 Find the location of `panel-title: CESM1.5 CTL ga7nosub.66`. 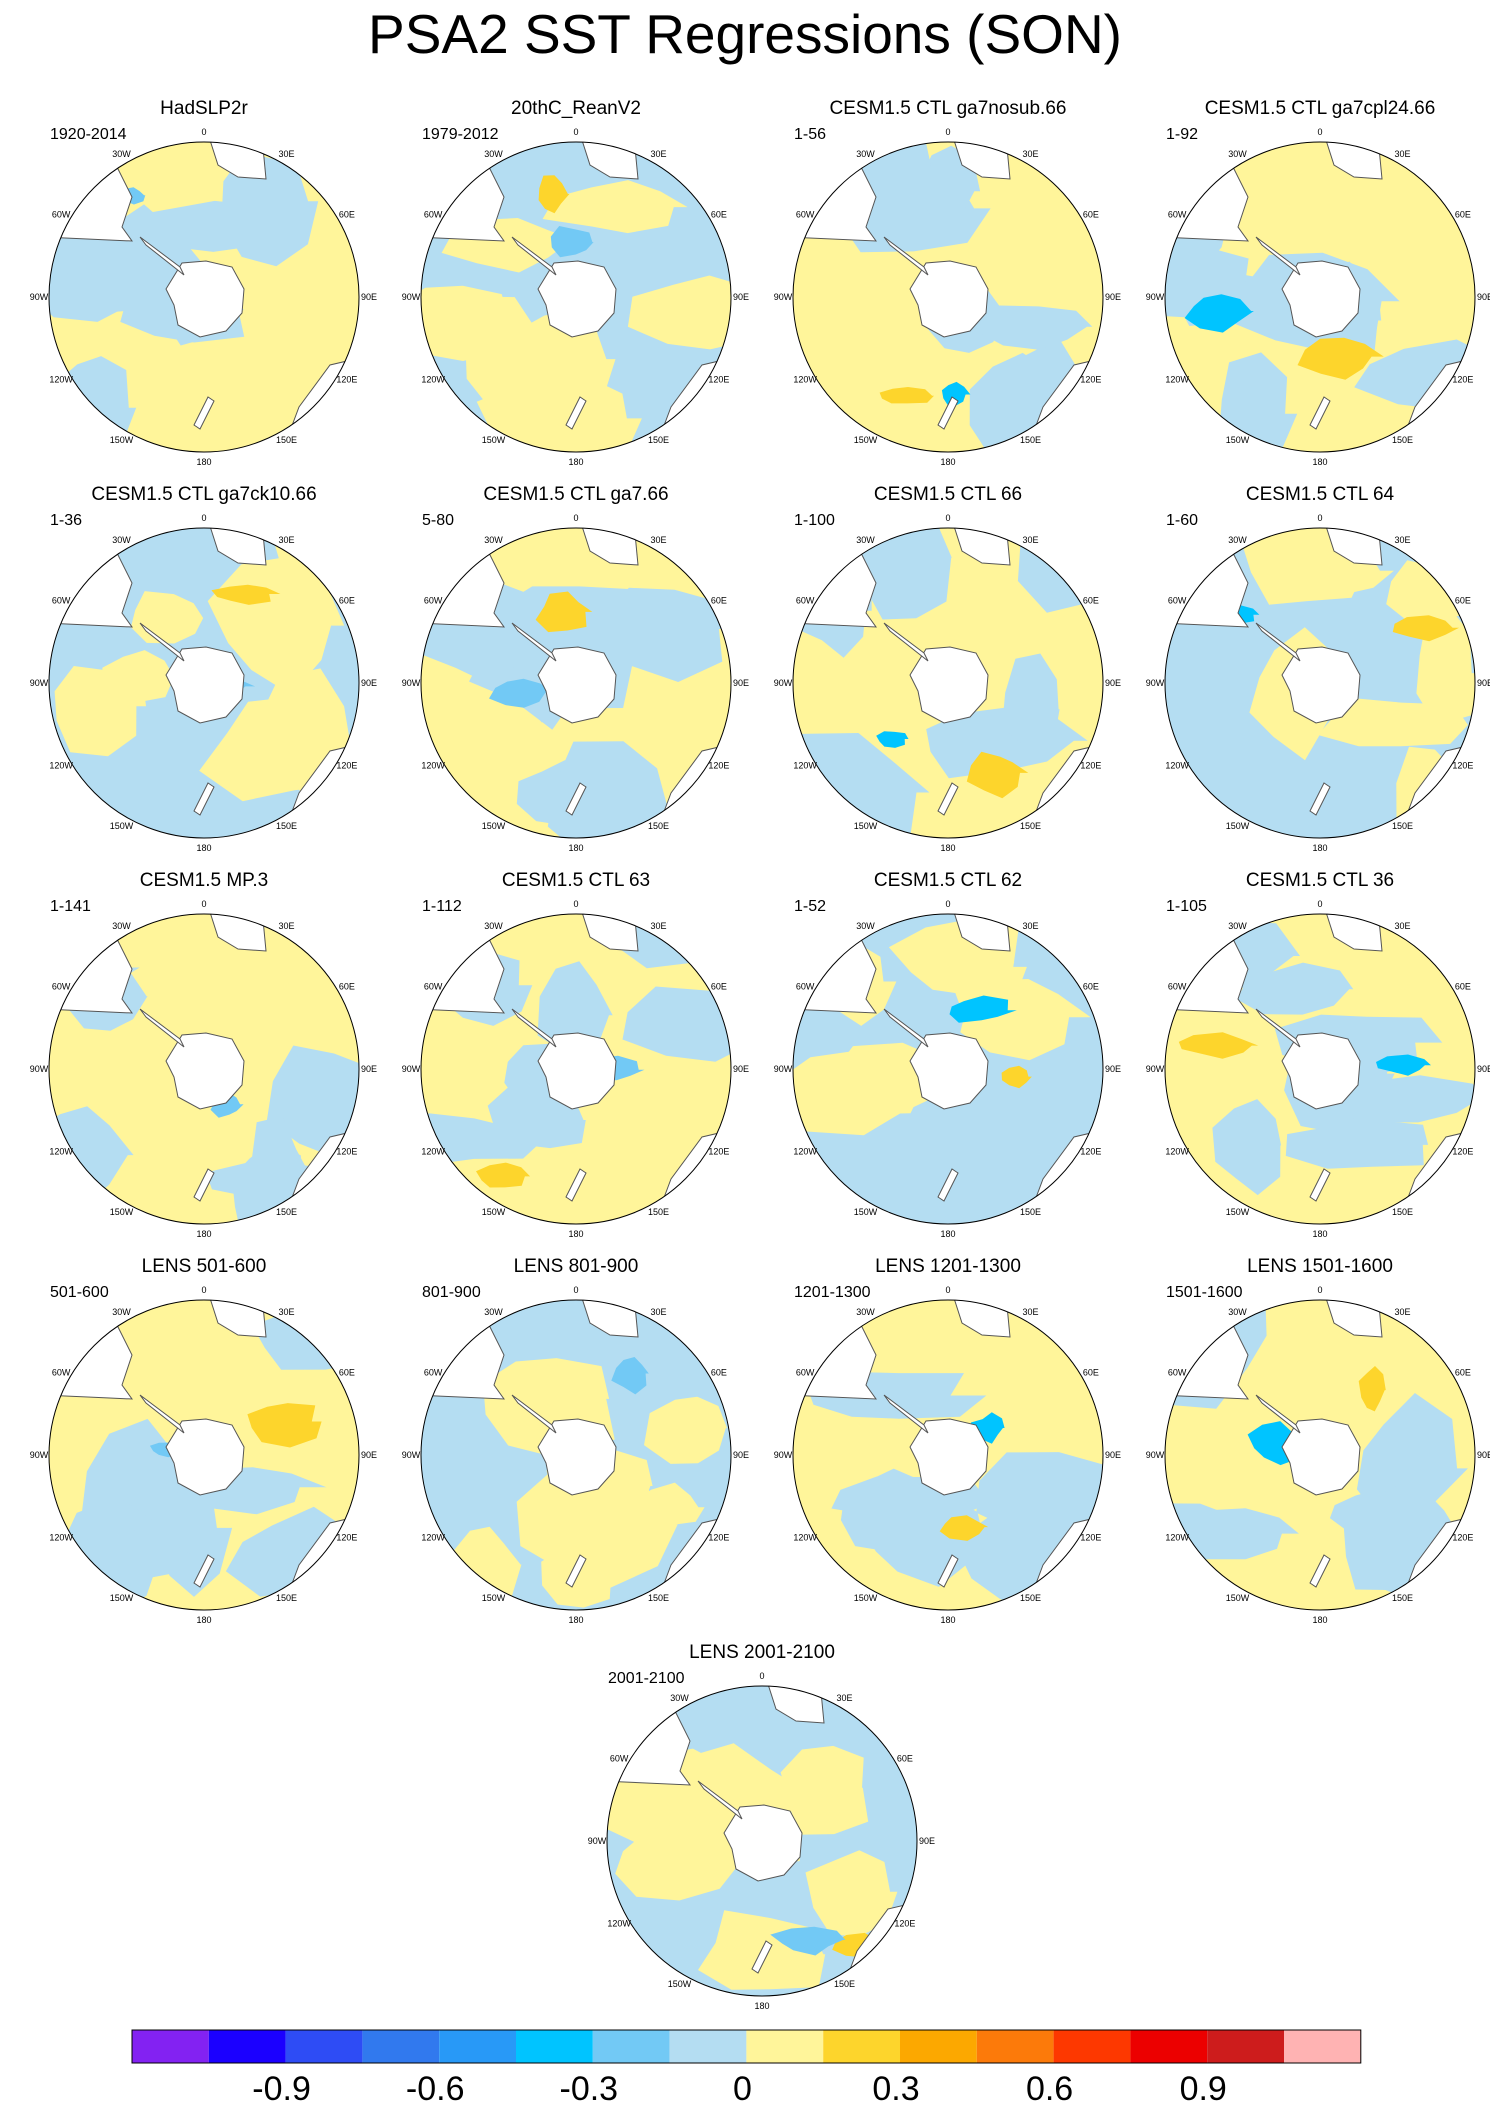

panel-title: CESM1.5 CTL ga7nosub.66 is located at coordinates (948, 108).